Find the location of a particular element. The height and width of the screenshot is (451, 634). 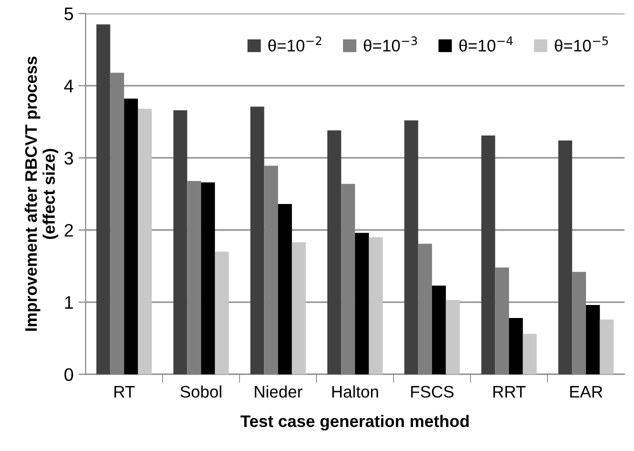

x-tick-label: FSCS is located at coordinates (432, 392).